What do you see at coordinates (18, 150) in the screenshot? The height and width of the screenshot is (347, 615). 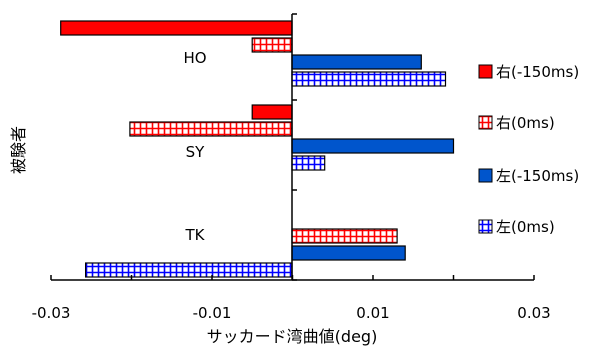 I see `y-axis-title: 被験者` at bounding box center [18, 150].